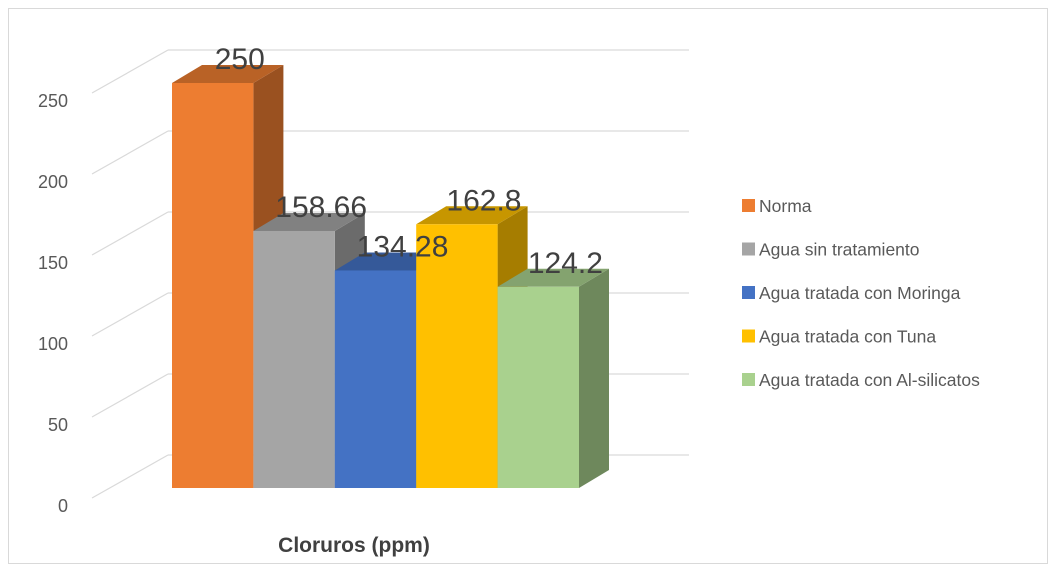 Image resolution: width=1057 pixels, height=571 pixels. I want to click on legend-label: Agua sin tratamiento, so click(839, 250).